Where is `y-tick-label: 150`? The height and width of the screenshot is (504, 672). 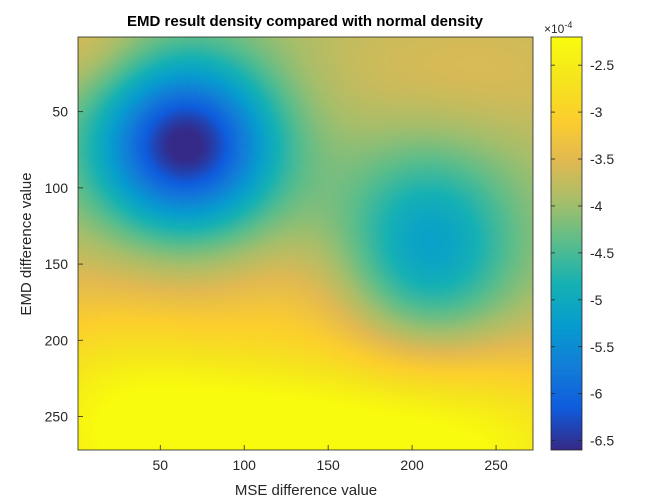 y-tick-label: 150 is located at coordinates (57, 264).